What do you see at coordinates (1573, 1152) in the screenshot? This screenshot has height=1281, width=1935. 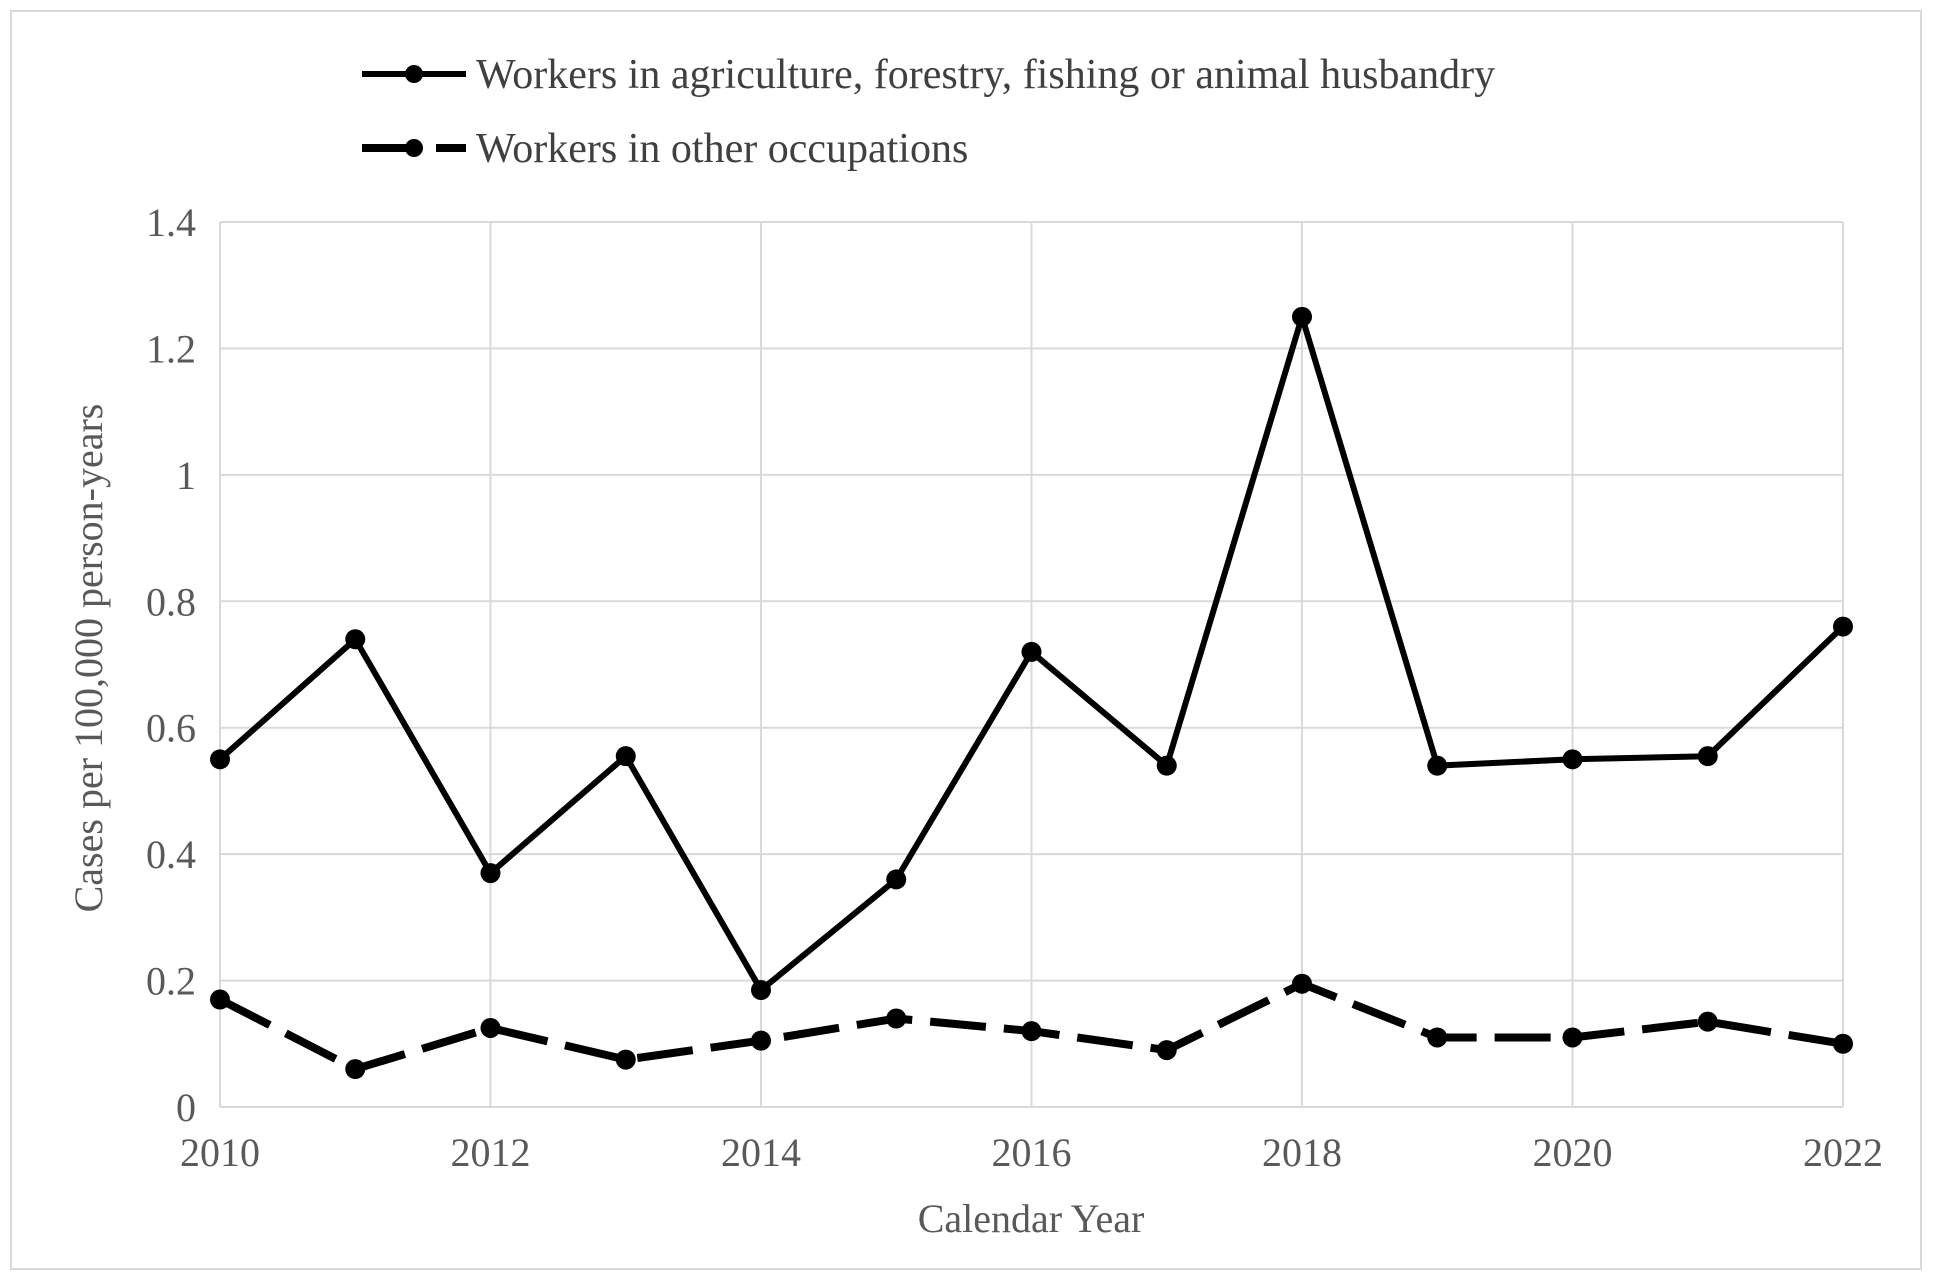 I see `x-tick-label: 2020` at bounding box center [1573, 1152].